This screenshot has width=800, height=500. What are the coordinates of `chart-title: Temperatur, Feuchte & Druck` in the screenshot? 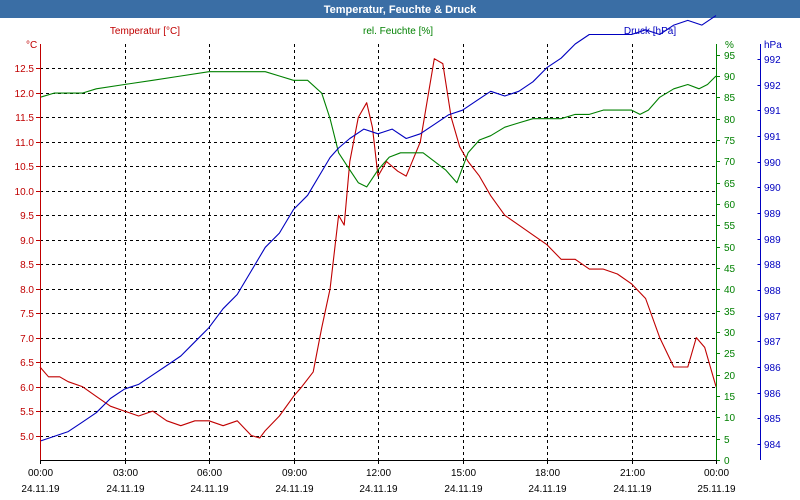 It's located at (400, 10).